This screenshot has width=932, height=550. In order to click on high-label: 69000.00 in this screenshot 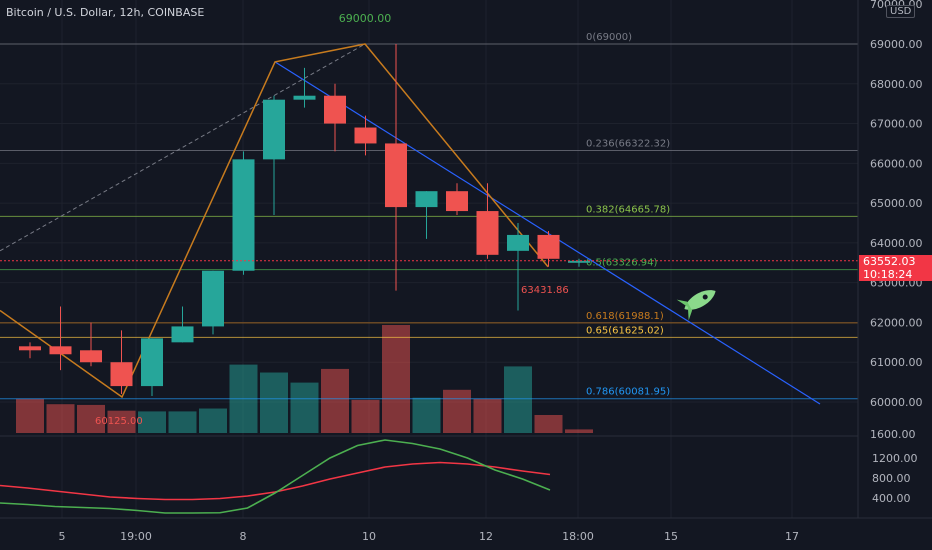, I will do `click(365, 18)`.